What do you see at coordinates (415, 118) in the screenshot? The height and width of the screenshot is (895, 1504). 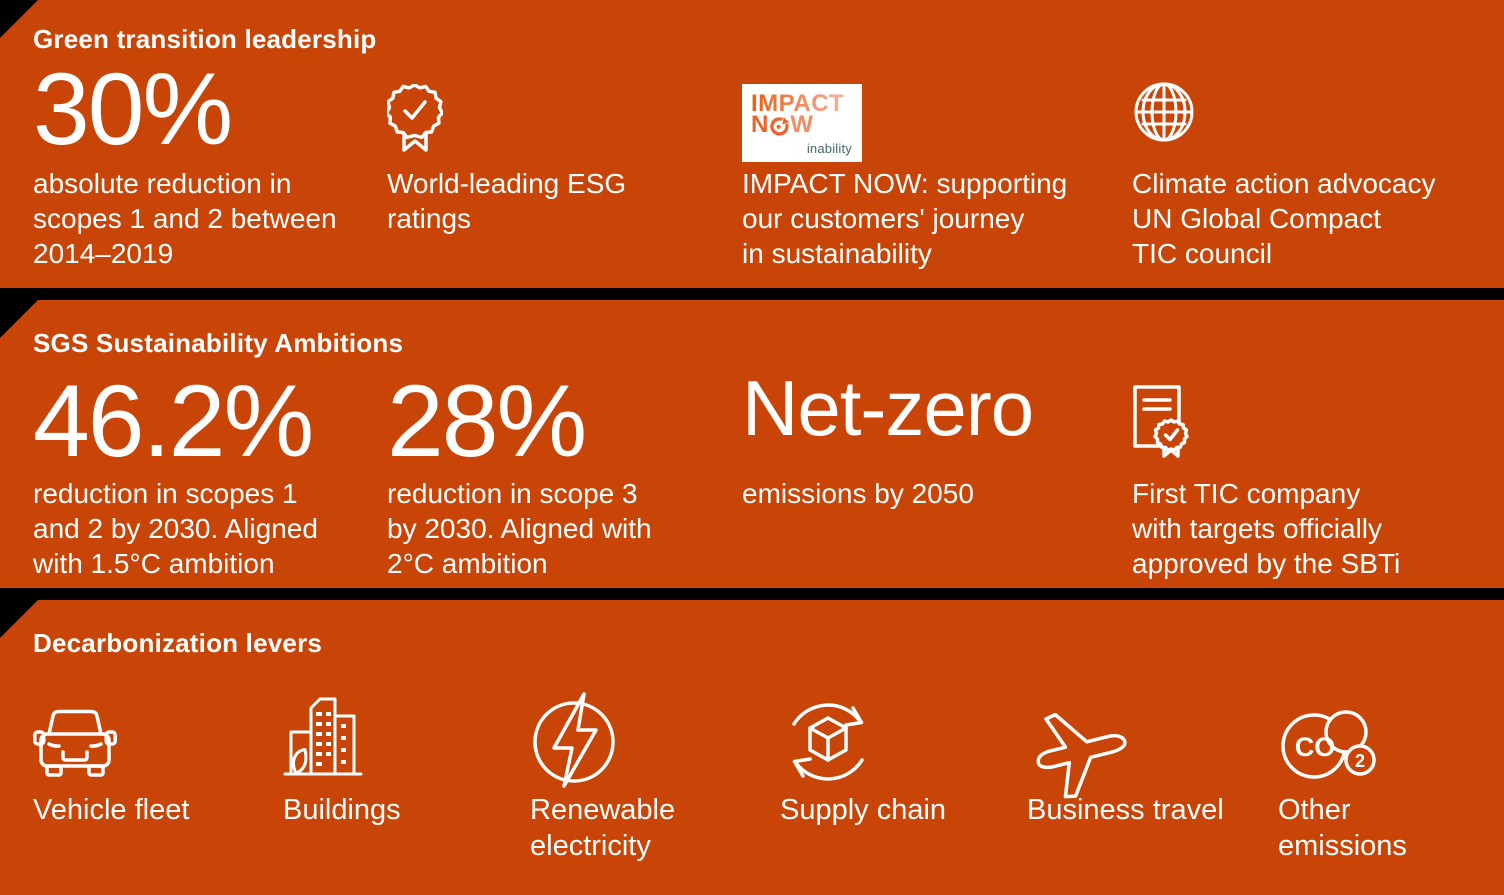 I see `award-badge-icon` at bounding box center [415, 118].